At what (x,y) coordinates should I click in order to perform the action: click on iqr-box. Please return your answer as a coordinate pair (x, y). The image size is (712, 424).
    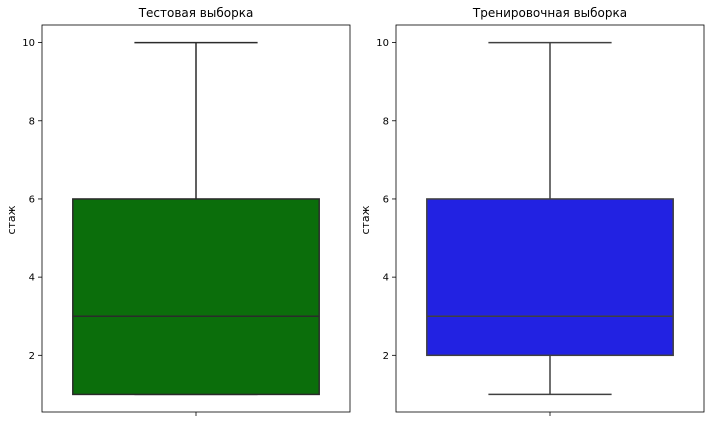
    Looking at the image, I should click on (550, 277).